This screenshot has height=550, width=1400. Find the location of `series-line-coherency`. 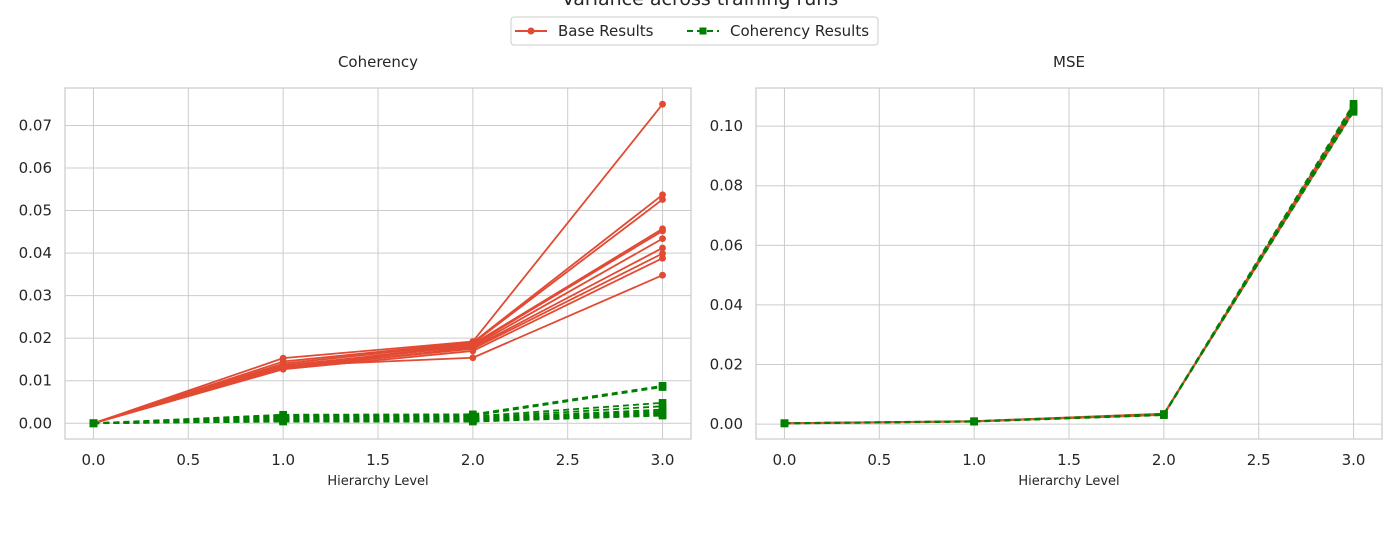

series-line-coherency is located at coordinates (378, 419).